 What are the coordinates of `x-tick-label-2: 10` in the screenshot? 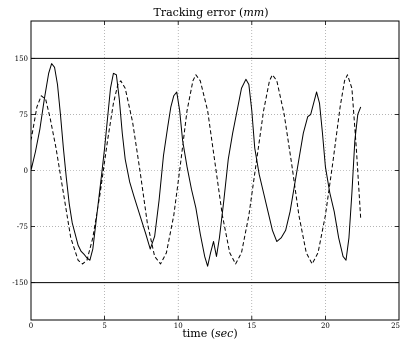 It's located at (178, 326).